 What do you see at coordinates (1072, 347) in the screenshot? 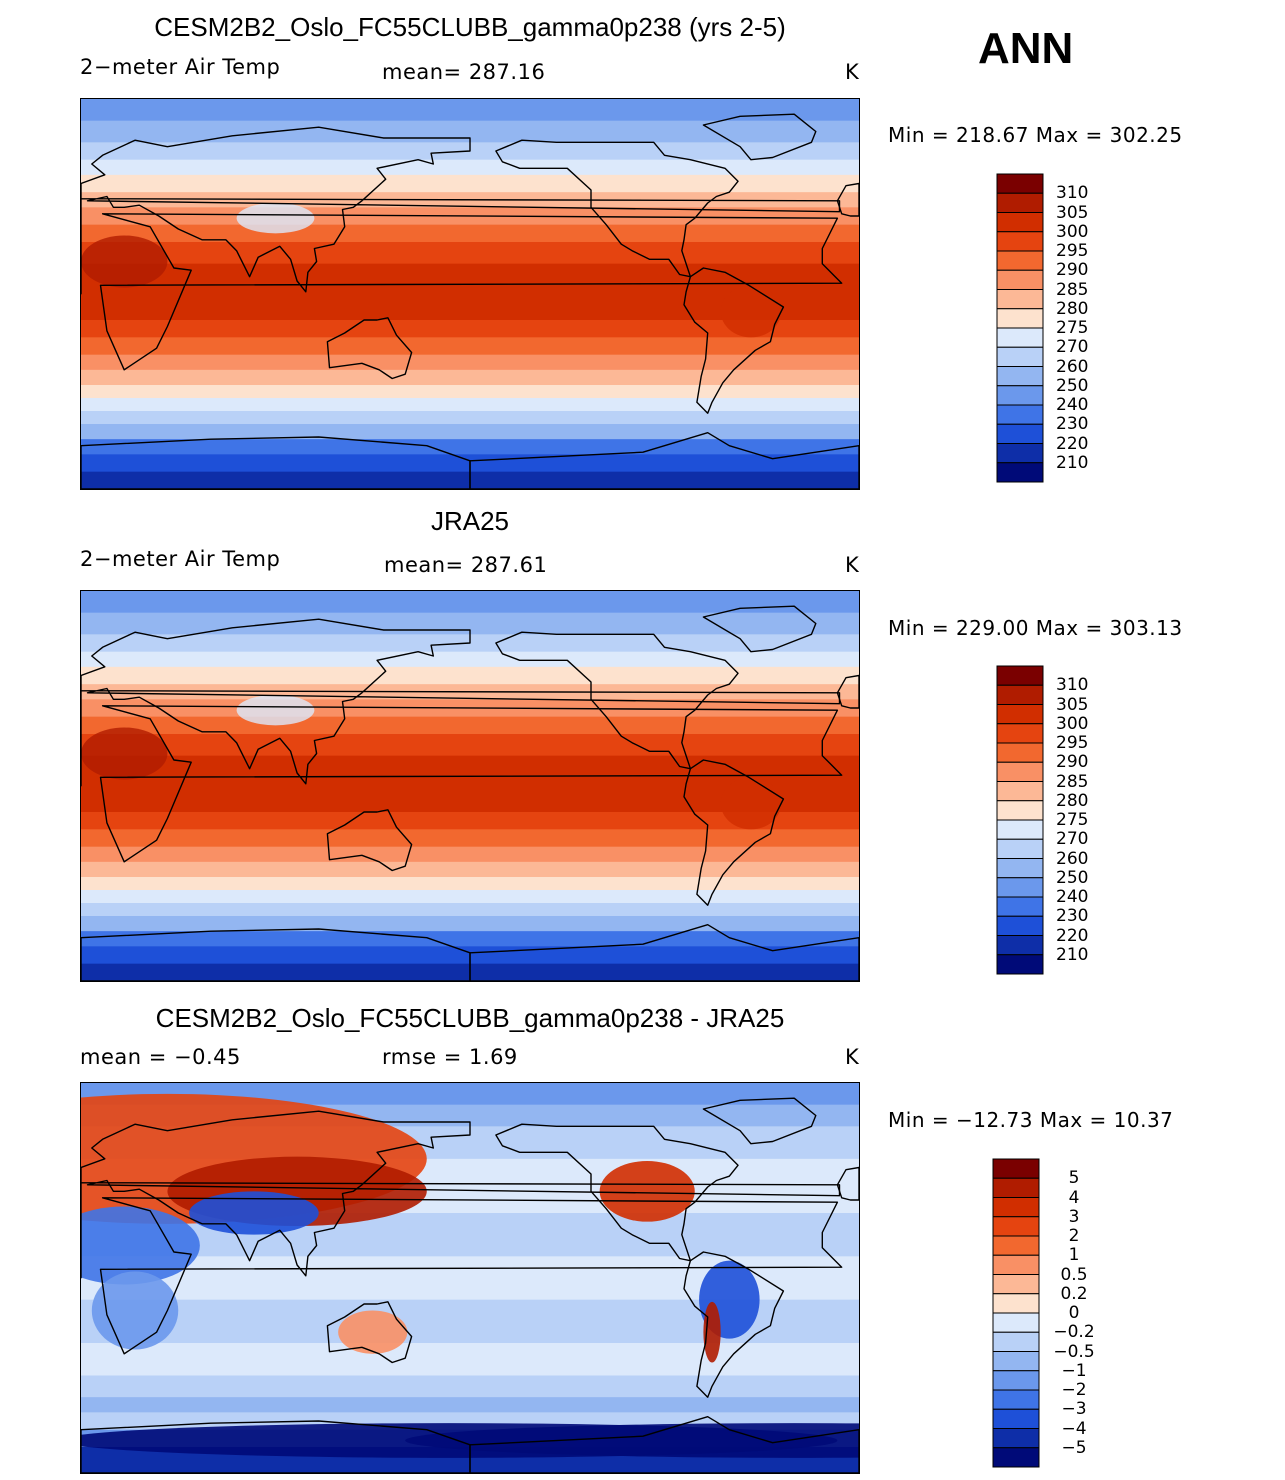
I see `colorbar-1-tick-label: 270` at bounding box center [1072, 347].